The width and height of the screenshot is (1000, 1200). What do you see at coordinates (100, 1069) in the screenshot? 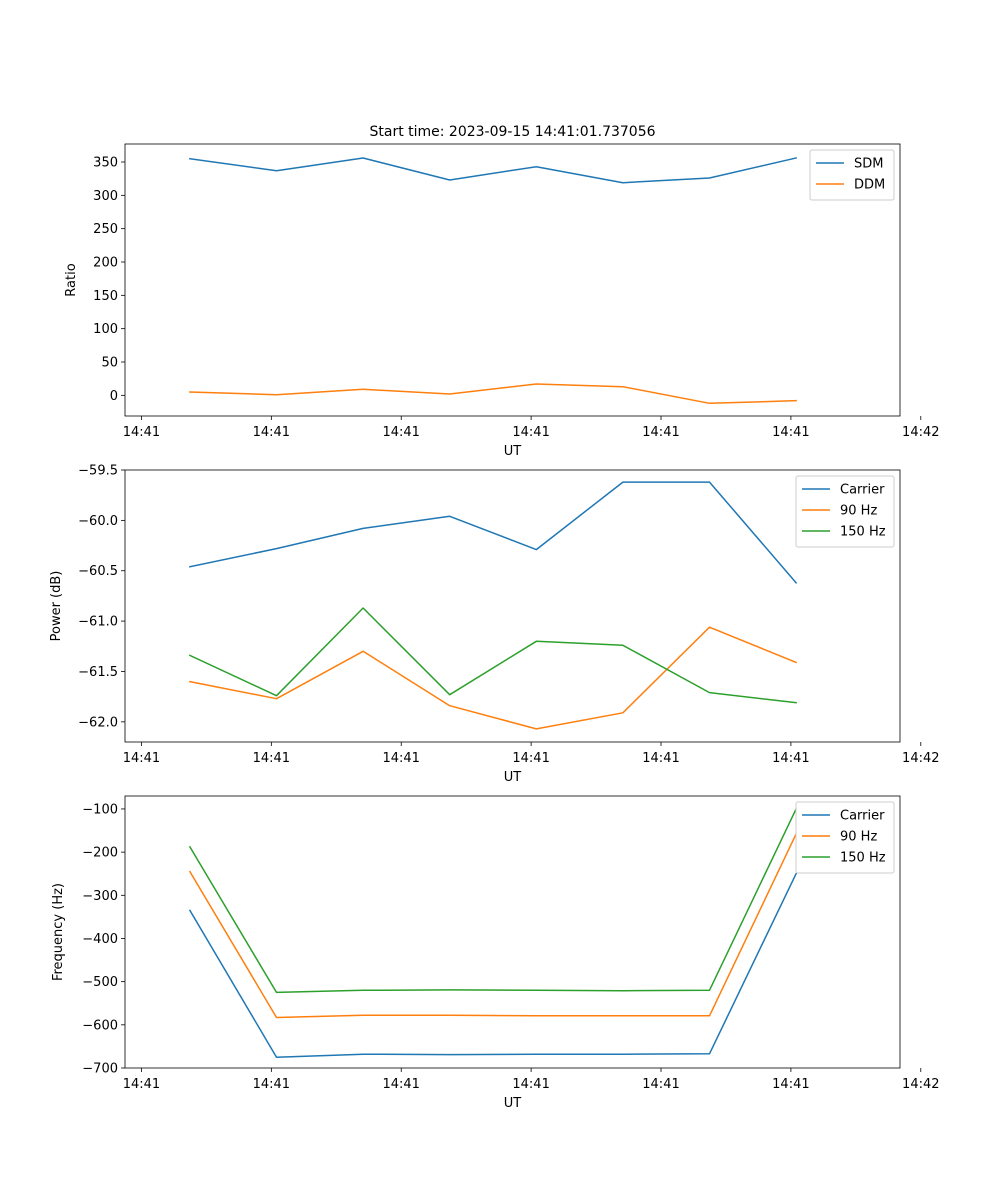
I see `y-tick-label: −700` at bounding box center [100, 1069].